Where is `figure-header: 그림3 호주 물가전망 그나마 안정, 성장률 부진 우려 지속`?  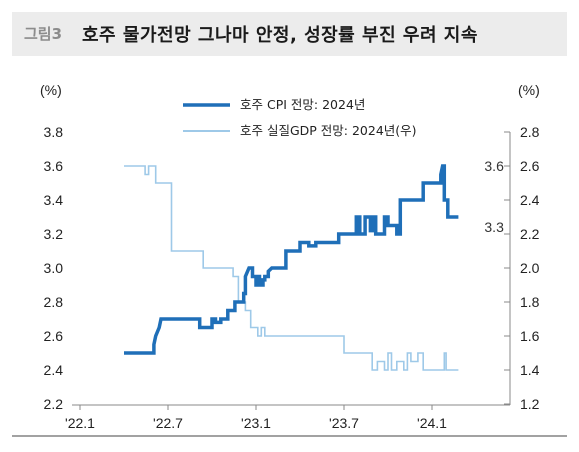 figure-header: 그림3 호주 물가전망 그나마 안정, 성장률 부진 우려 지속 is located at coordinates (289, 34).